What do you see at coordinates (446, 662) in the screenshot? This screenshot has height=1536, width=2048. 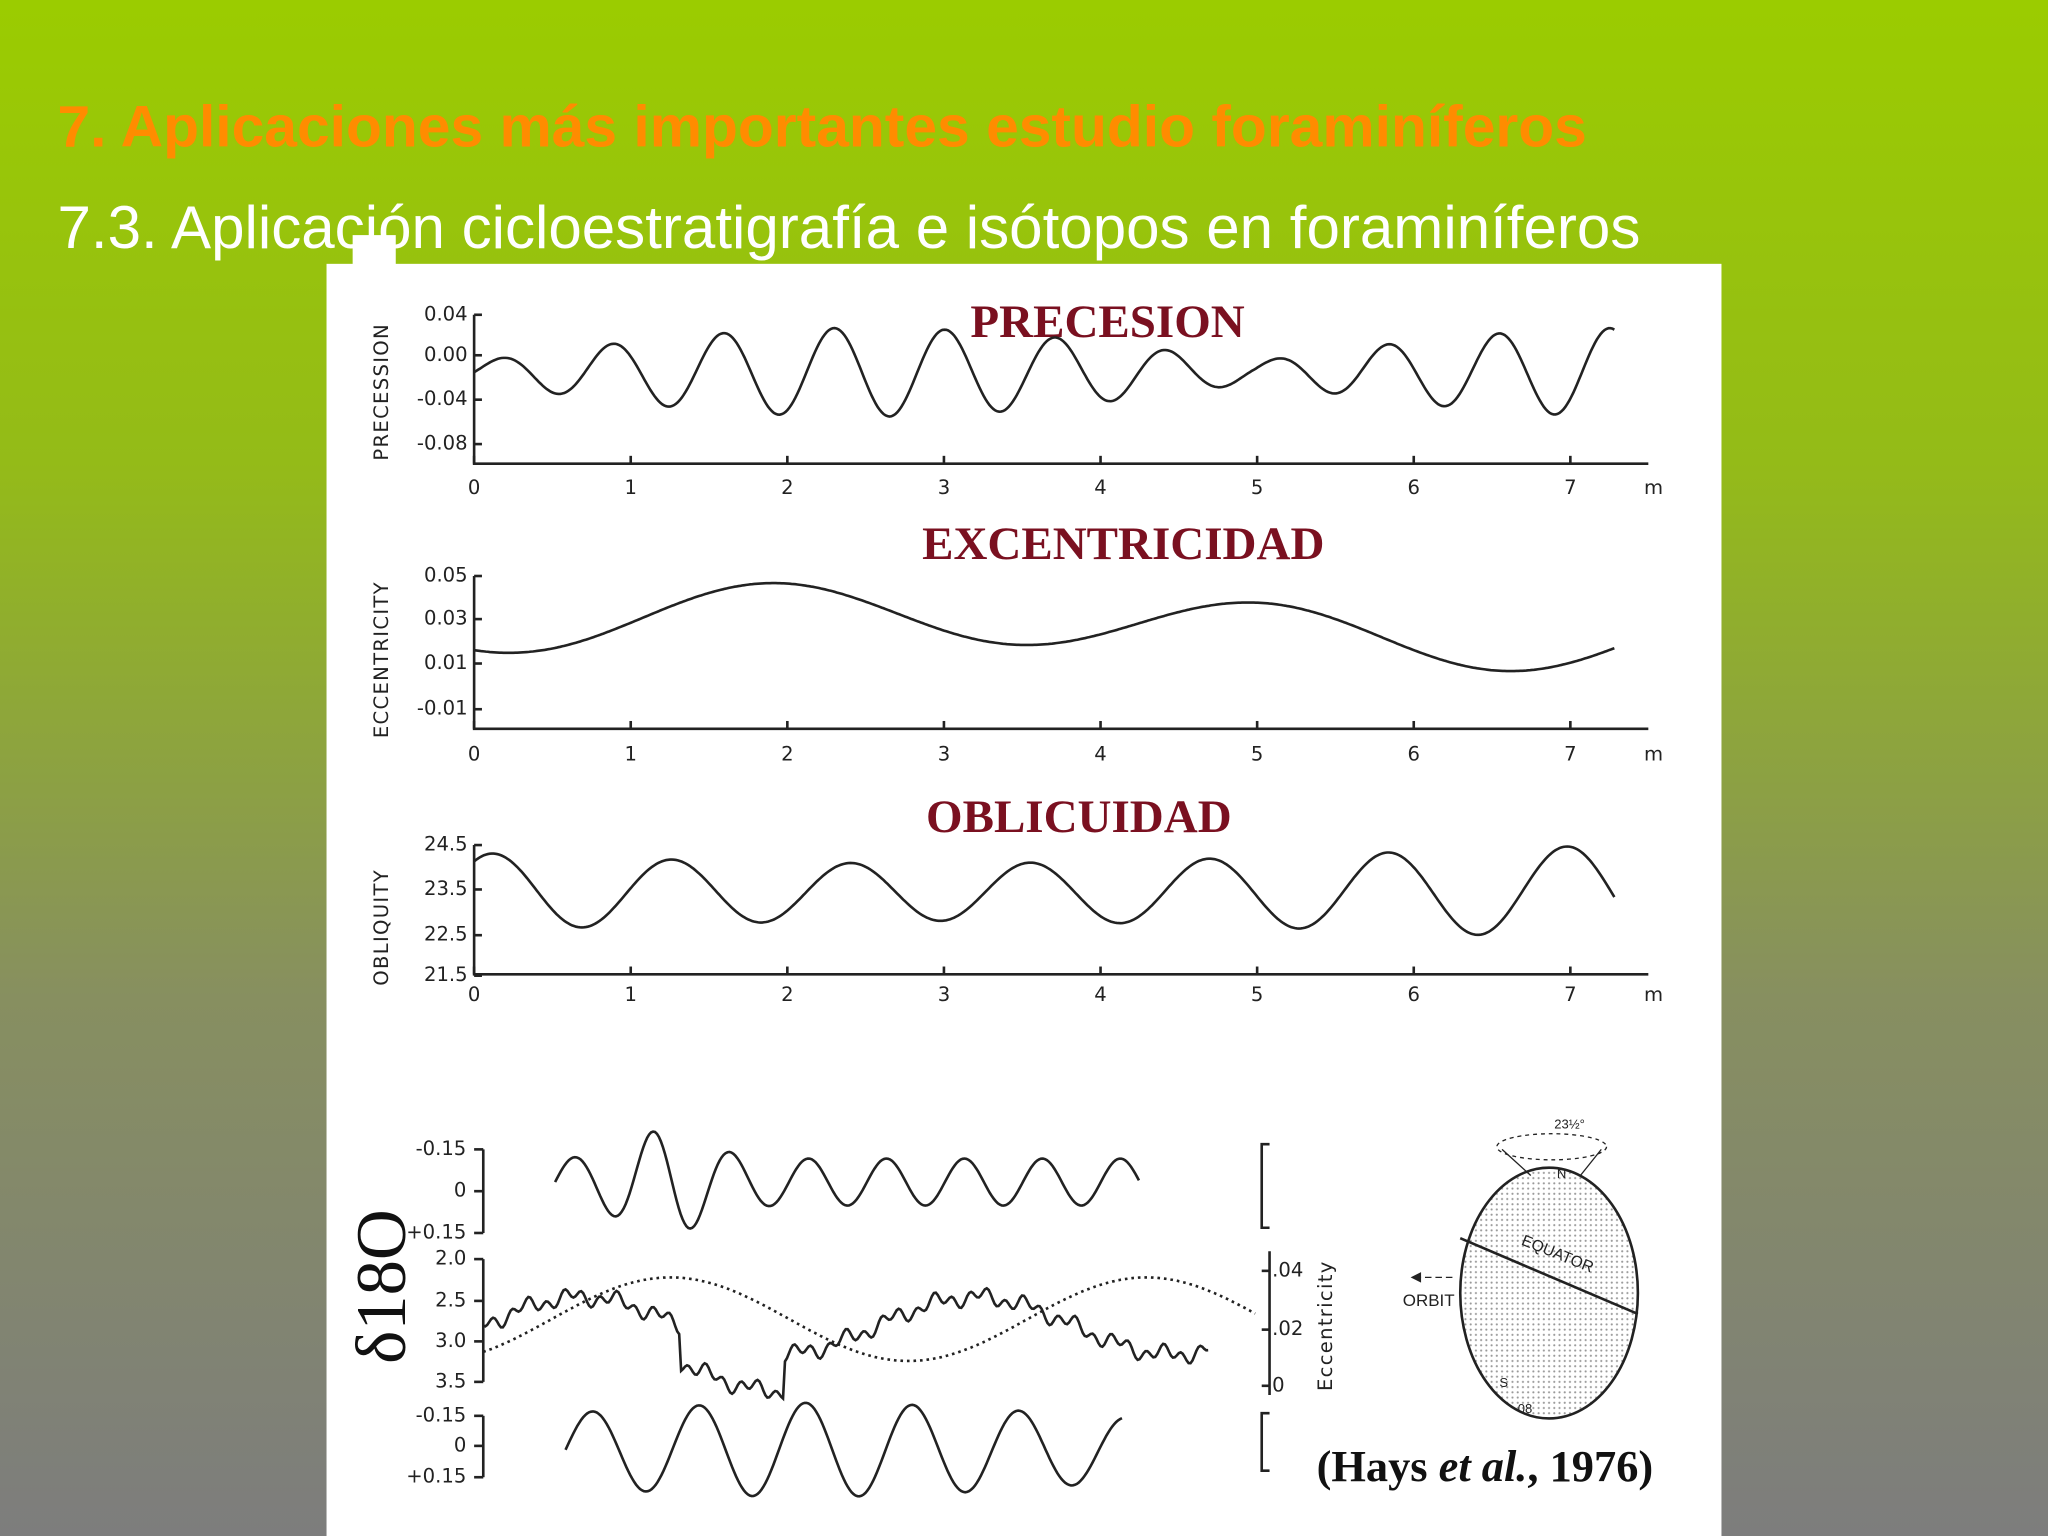 I see `y-tick-label: 0.01` at bounding box center [446, 662].